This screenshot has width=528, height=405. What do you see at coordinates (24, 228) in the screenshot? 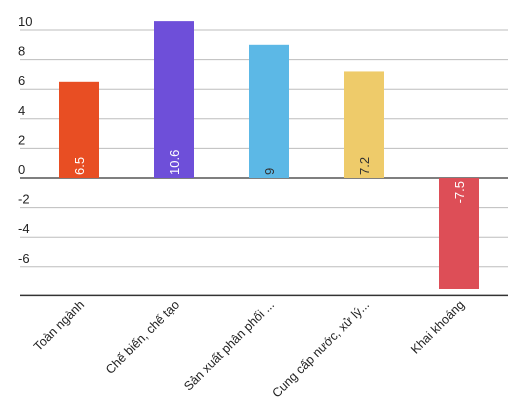
I see `y-tick-label: -4` at bounding box center [24, 228].